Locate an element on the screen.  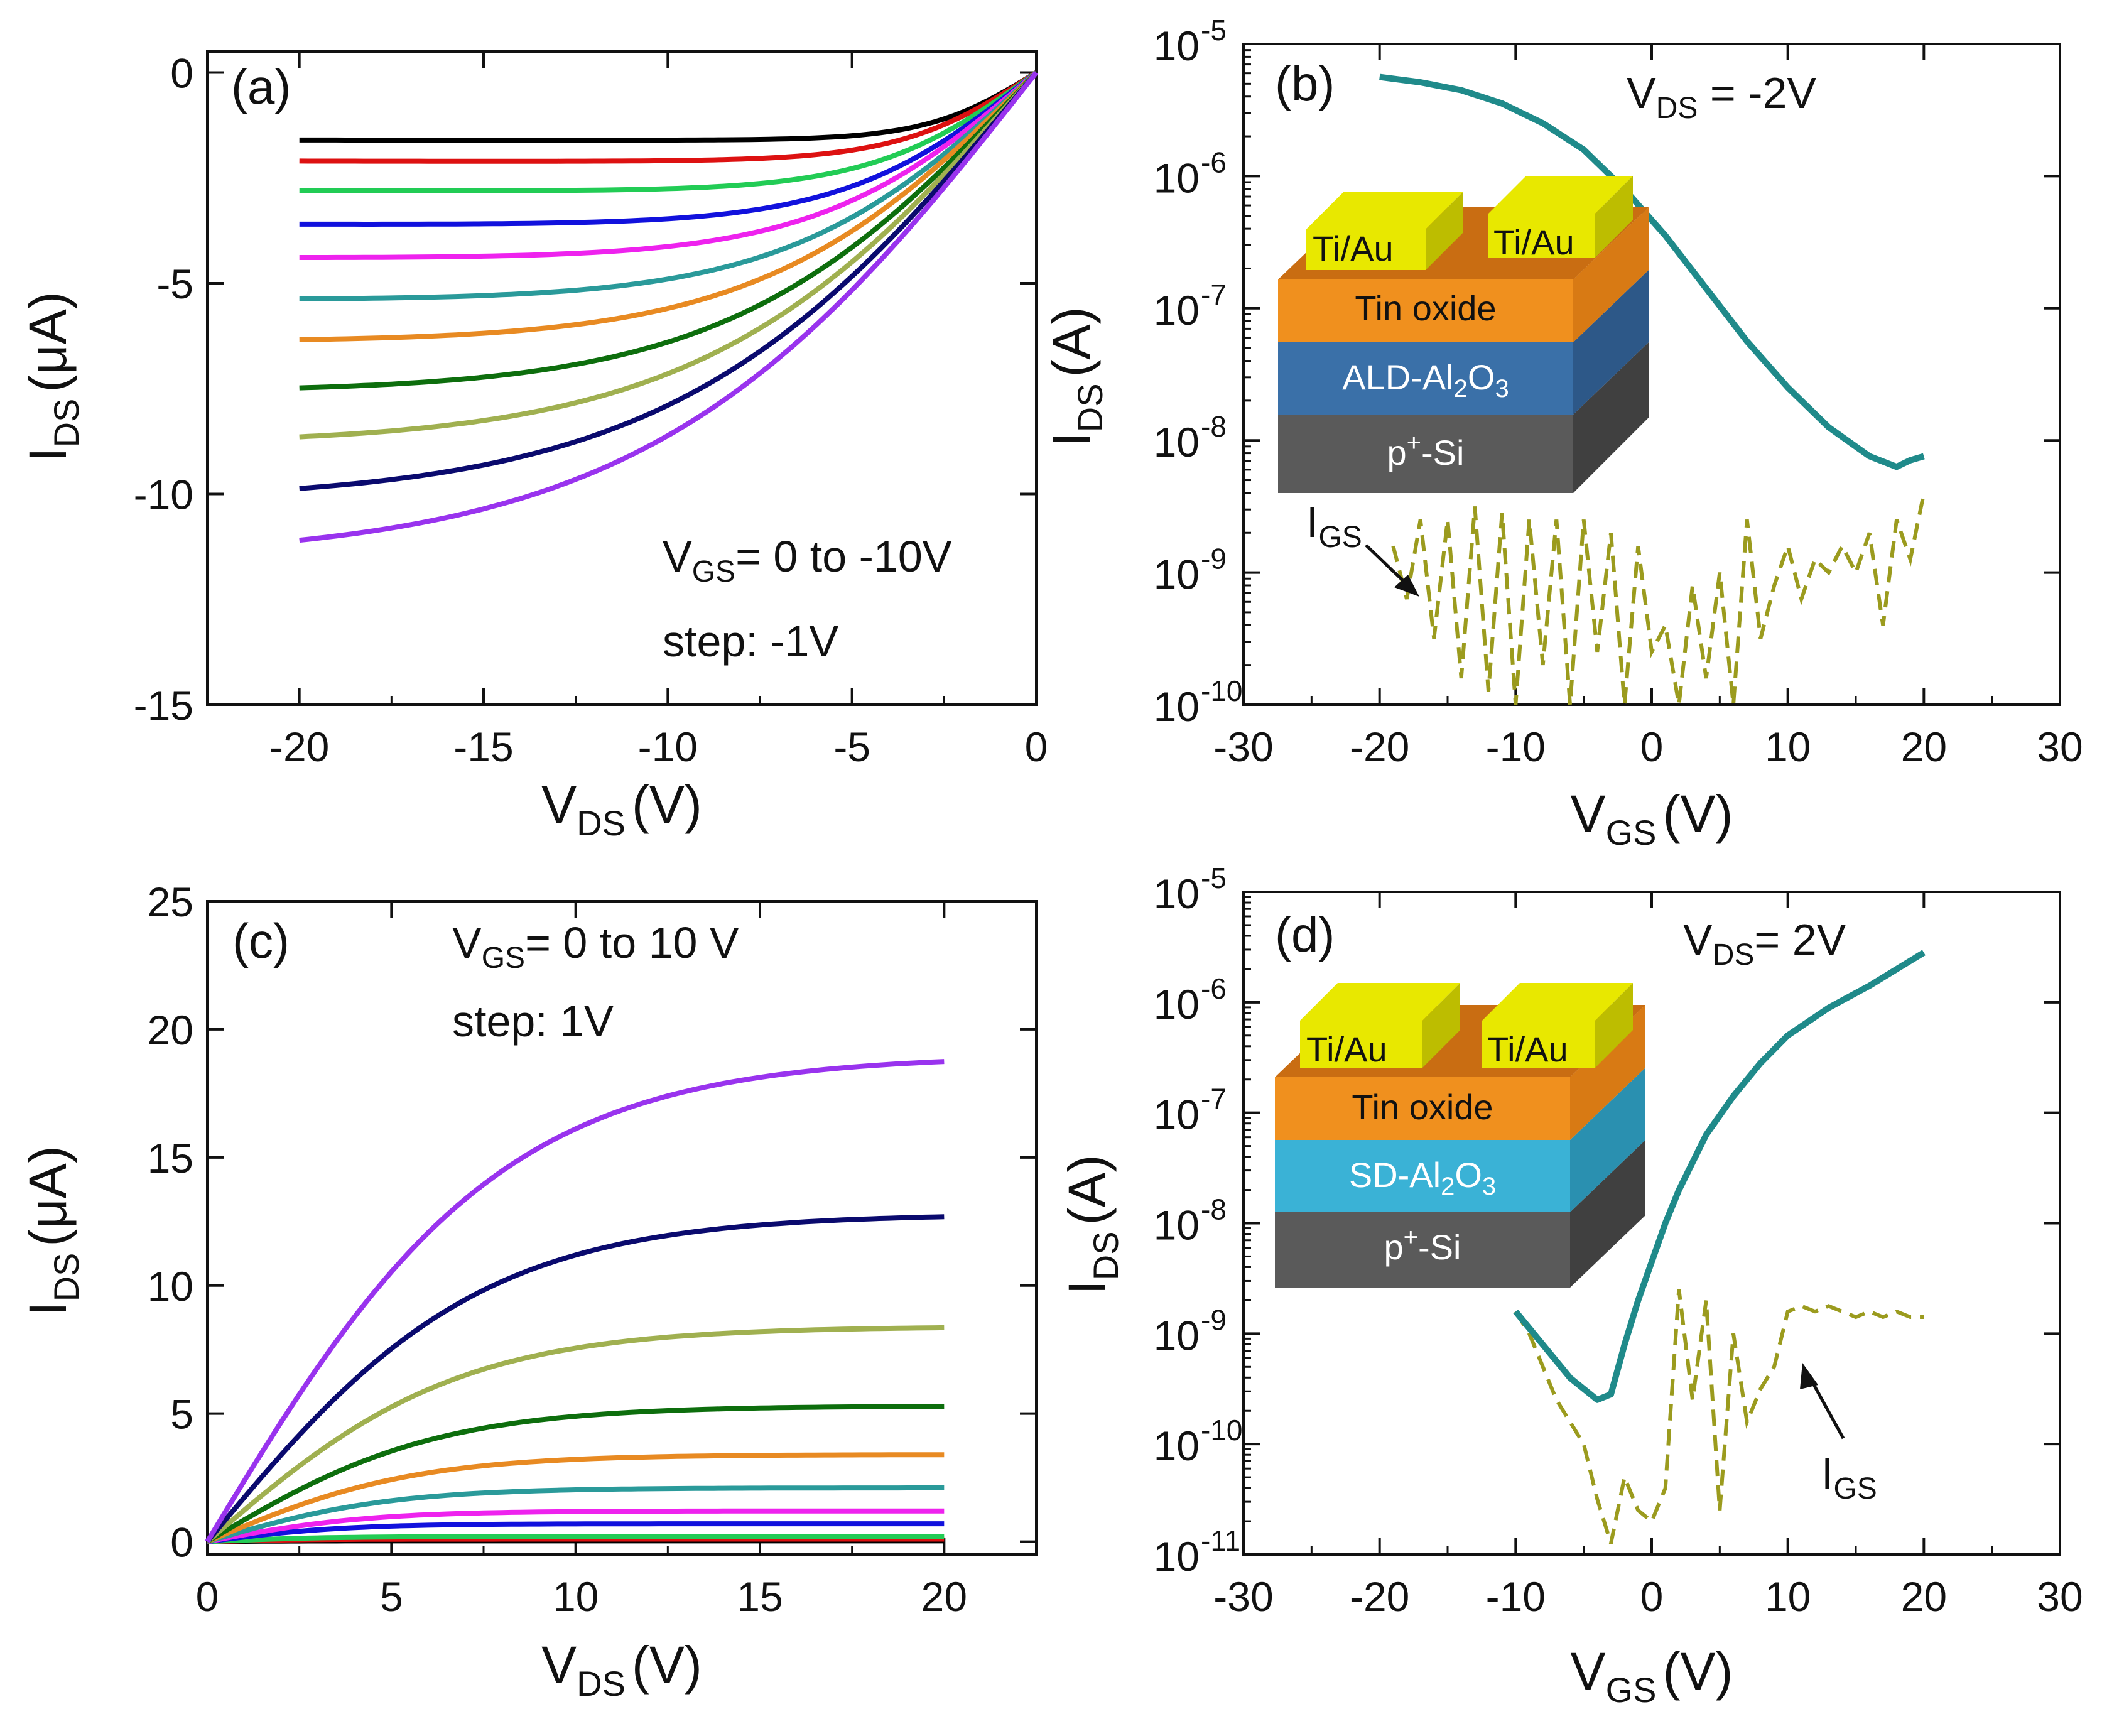
y-tick-label-a: -15 is located at coordinates (164, 706).